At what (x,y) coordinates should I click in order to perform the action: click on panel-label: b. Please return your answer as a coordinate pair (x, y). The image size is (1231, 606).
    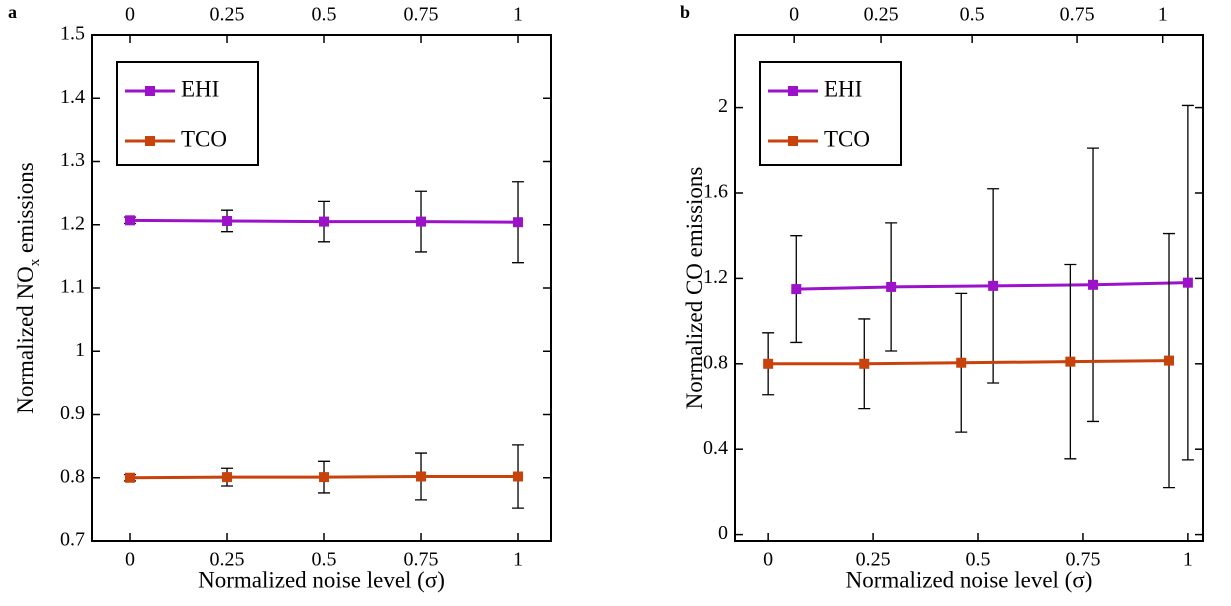
    Looking at the image, I should click on (685, 12).